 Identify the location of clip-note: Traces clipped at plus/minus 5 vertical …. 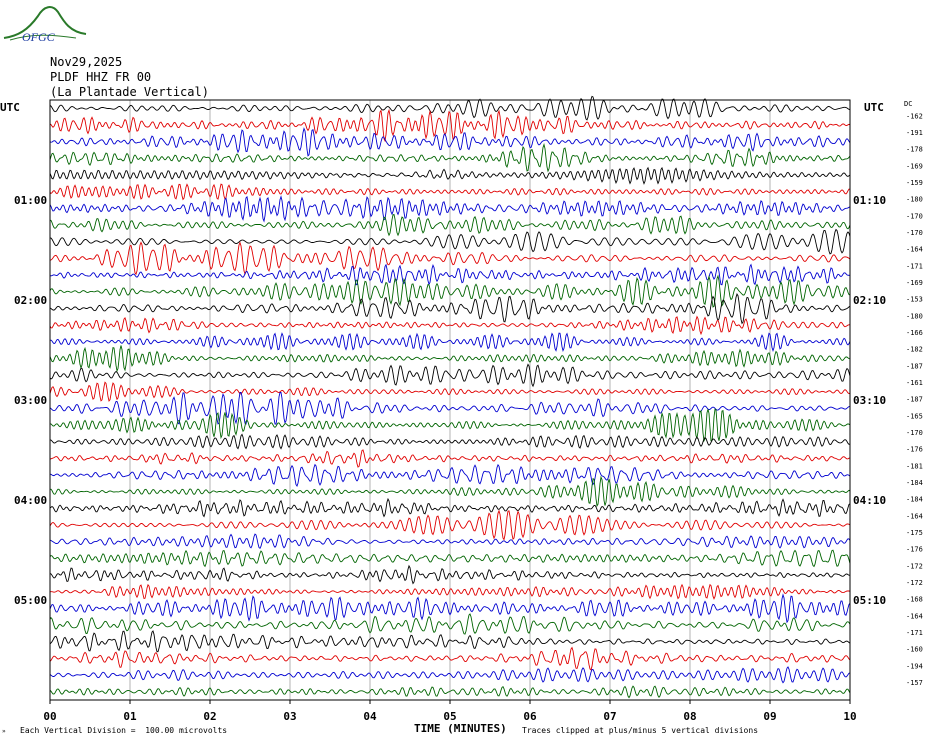
(640, 730).